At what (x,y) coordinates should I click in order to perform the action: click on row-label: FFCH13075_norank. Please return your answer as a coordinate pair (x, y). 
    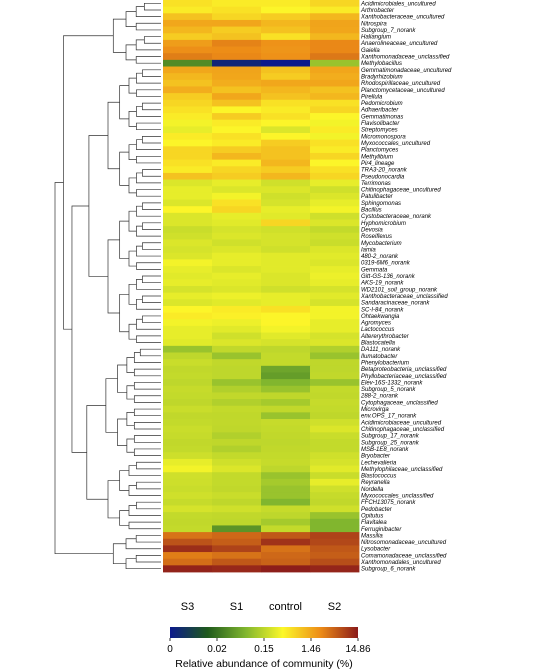
    Looking at the image, I should click on (388, 503).